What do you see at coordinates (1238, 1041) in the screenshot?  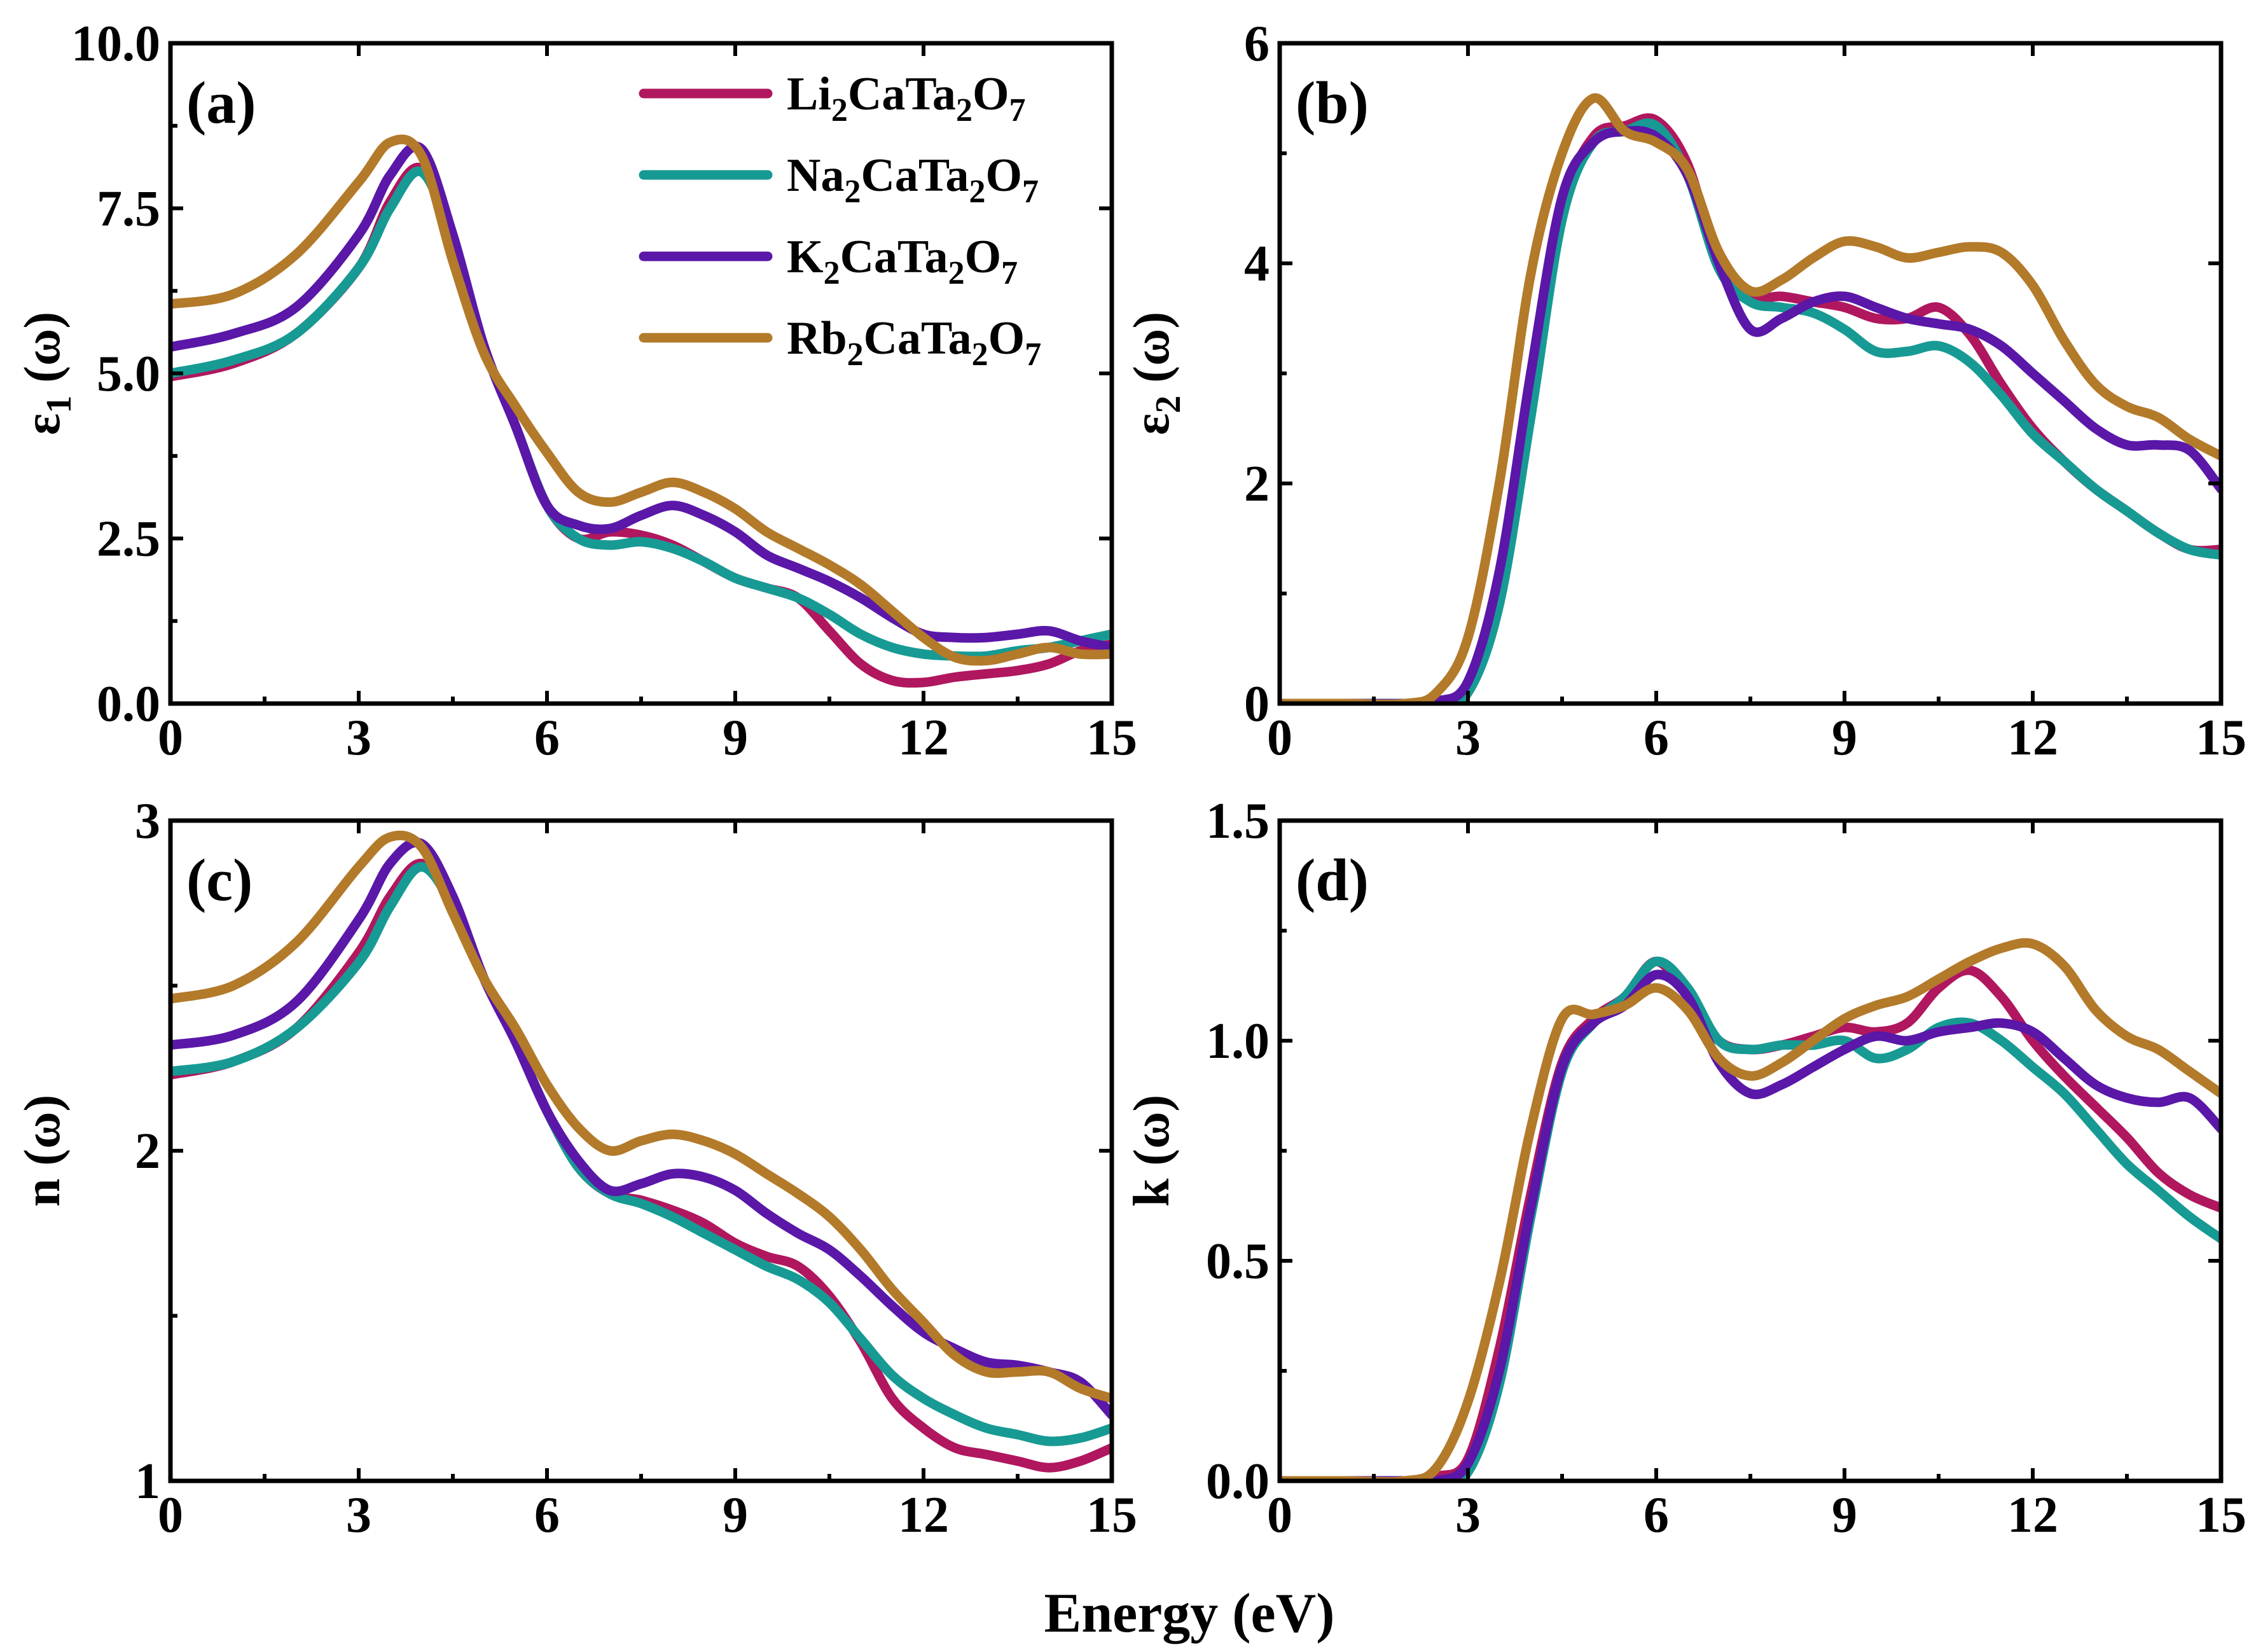 I see `y-tick-label: 1.0` at bounding box center [1238, 1041].